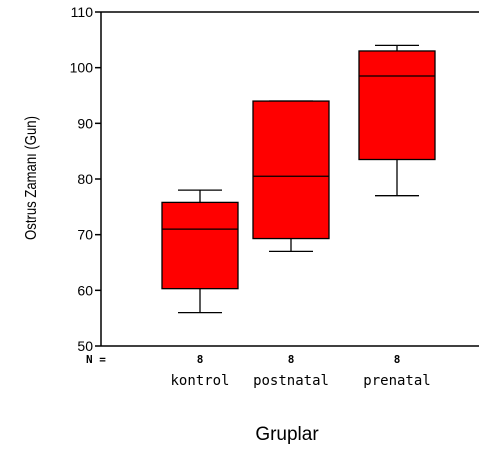 The width and height of the screenshot is (479, 450). What do you see at coordinates (85, 123) in the screenshot?
I see `y-tick-label: 90` at bounding box center [85, 123].